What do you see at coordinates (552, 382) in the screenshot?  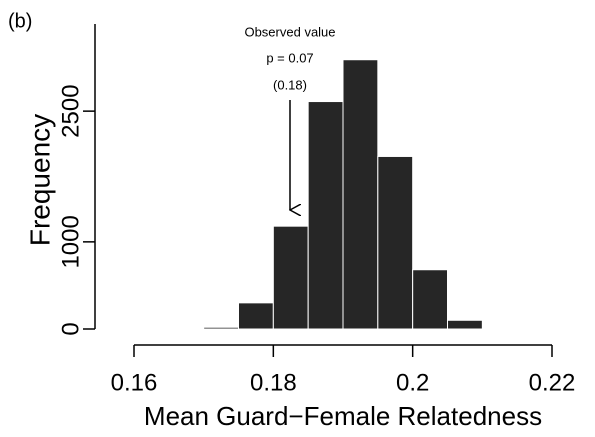 I see `x-tick-label: 0.22` at bounding box center [552, 382].